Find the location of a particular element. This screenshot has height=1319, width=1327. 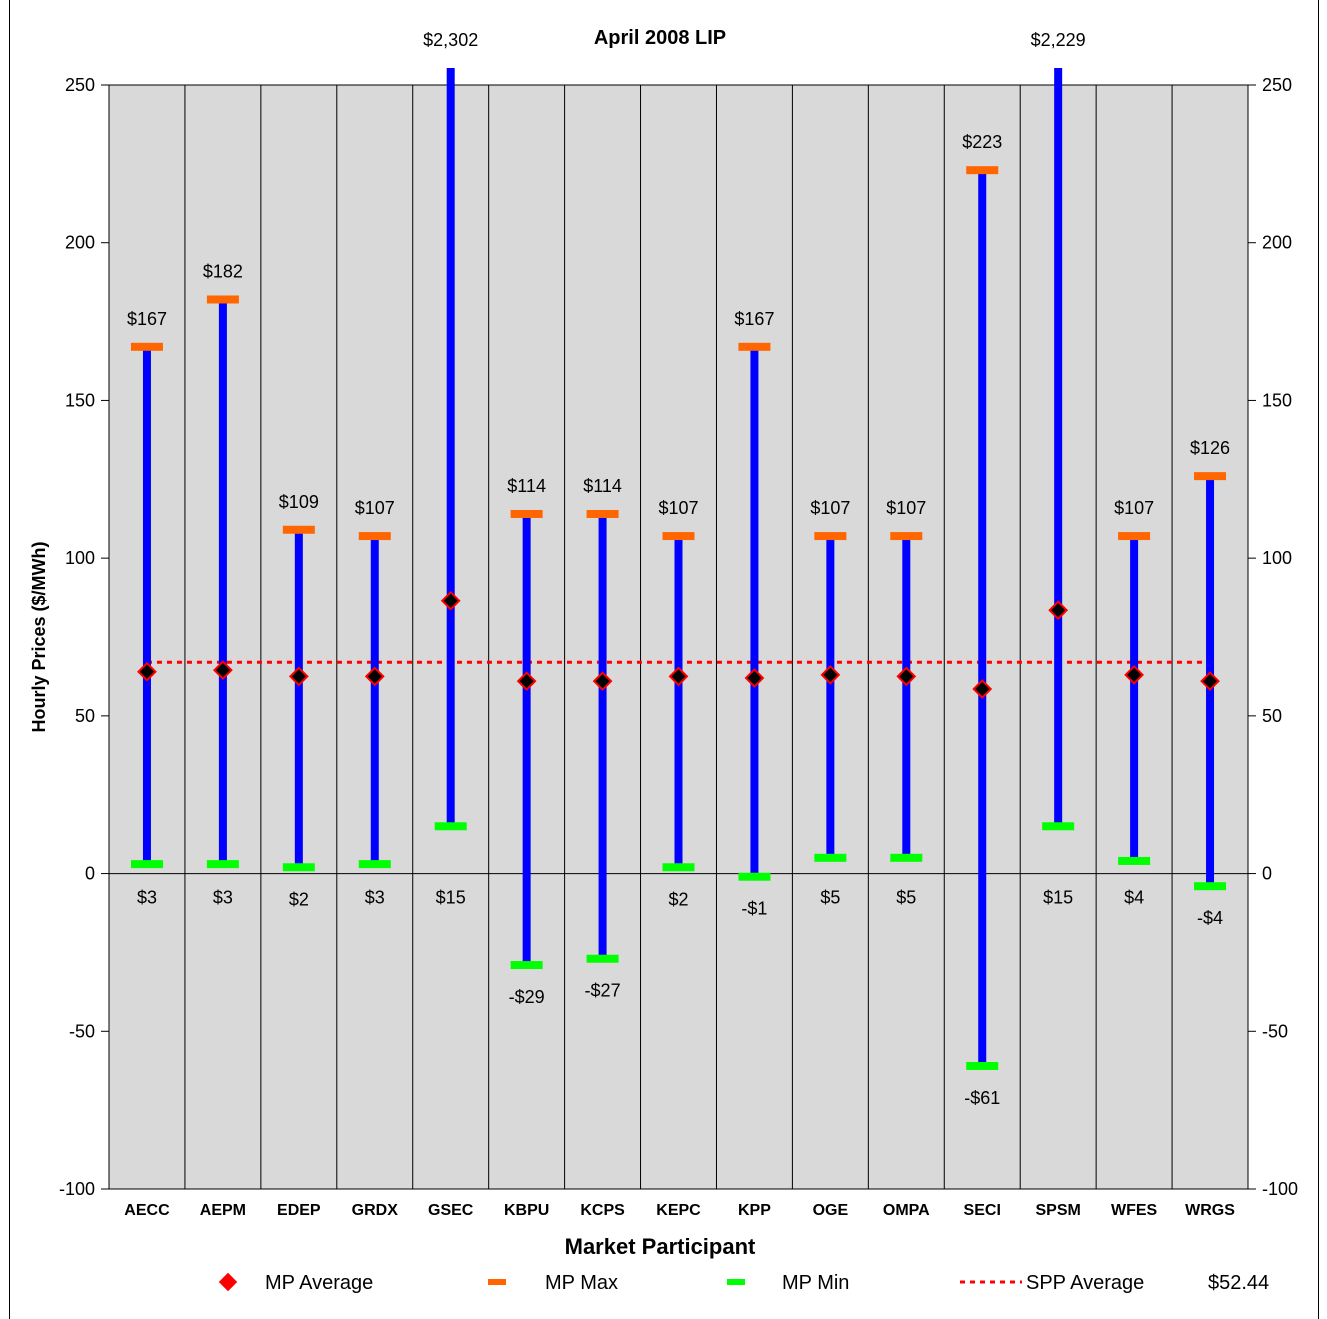

legend-min-label: MP Min is located at coordinates (815, 1283).